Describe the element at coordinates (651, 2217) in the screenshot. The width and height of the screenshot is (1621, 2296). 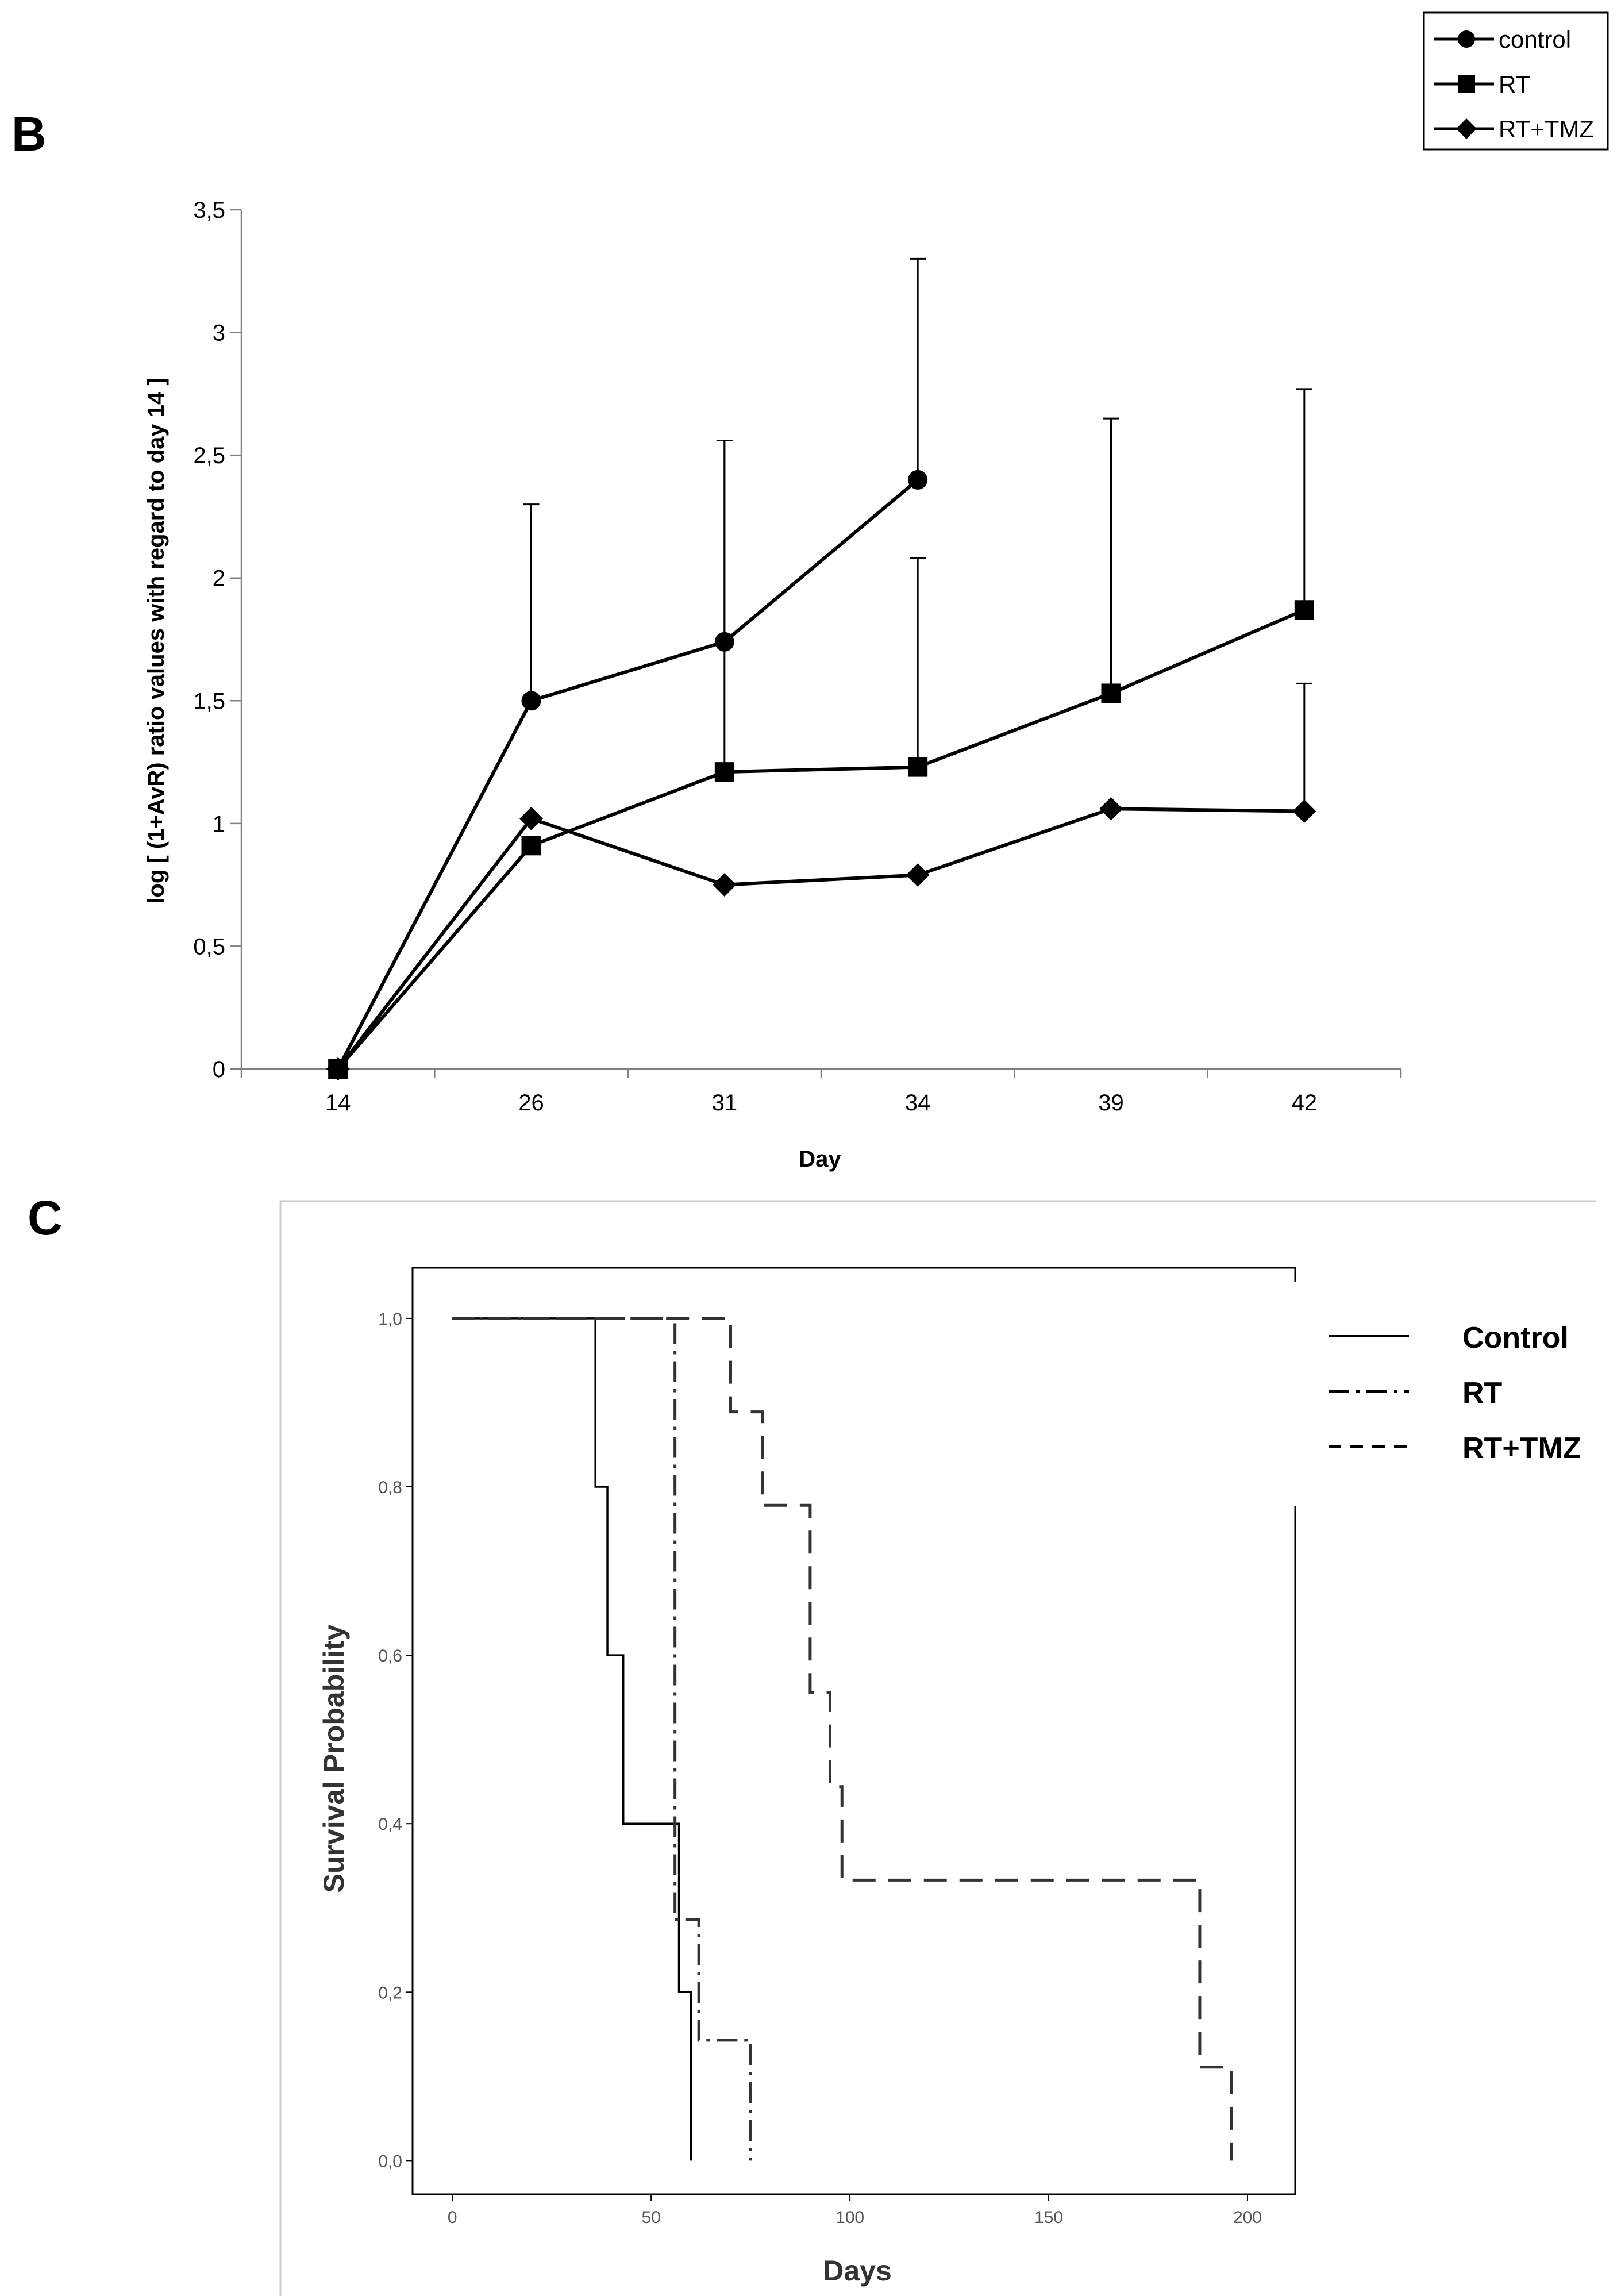
I see `x-tick-label-c: 50` at that location.